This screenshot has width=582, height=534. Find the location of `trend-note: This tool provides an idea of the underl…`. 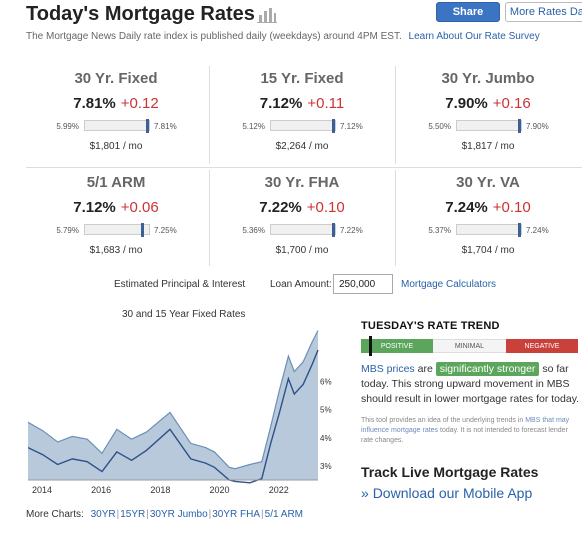

trend-note: This tool provides an idea of the underl… is located at coordinates (471, 431).